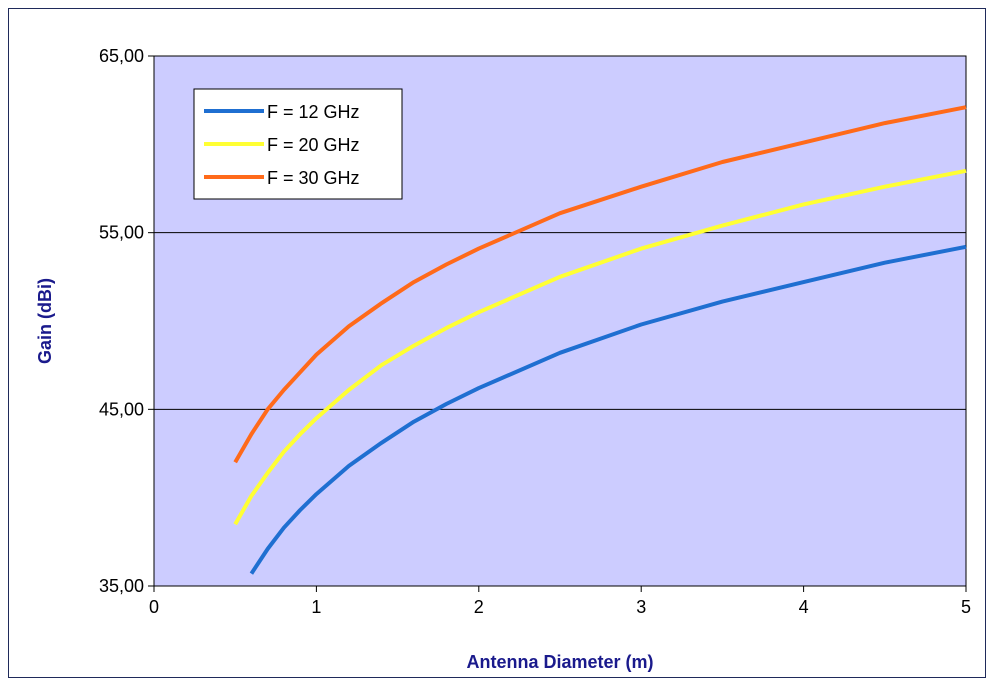 This screenshot has width=996, height=686. What do you see at coordinates (560, 601) in the screenshot?
I see `x-axis-ticks: 0 1 2 3 4 5` at bounding box center [560, 601].